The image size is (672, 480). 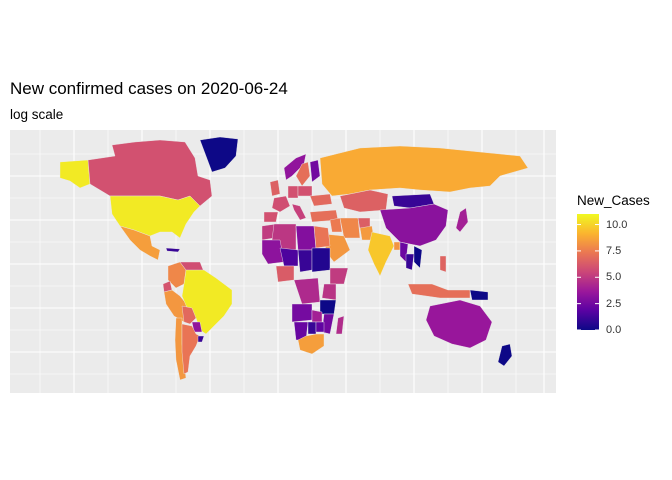 I want to click on legend-label: 2.5, so click(x=614, y=303).